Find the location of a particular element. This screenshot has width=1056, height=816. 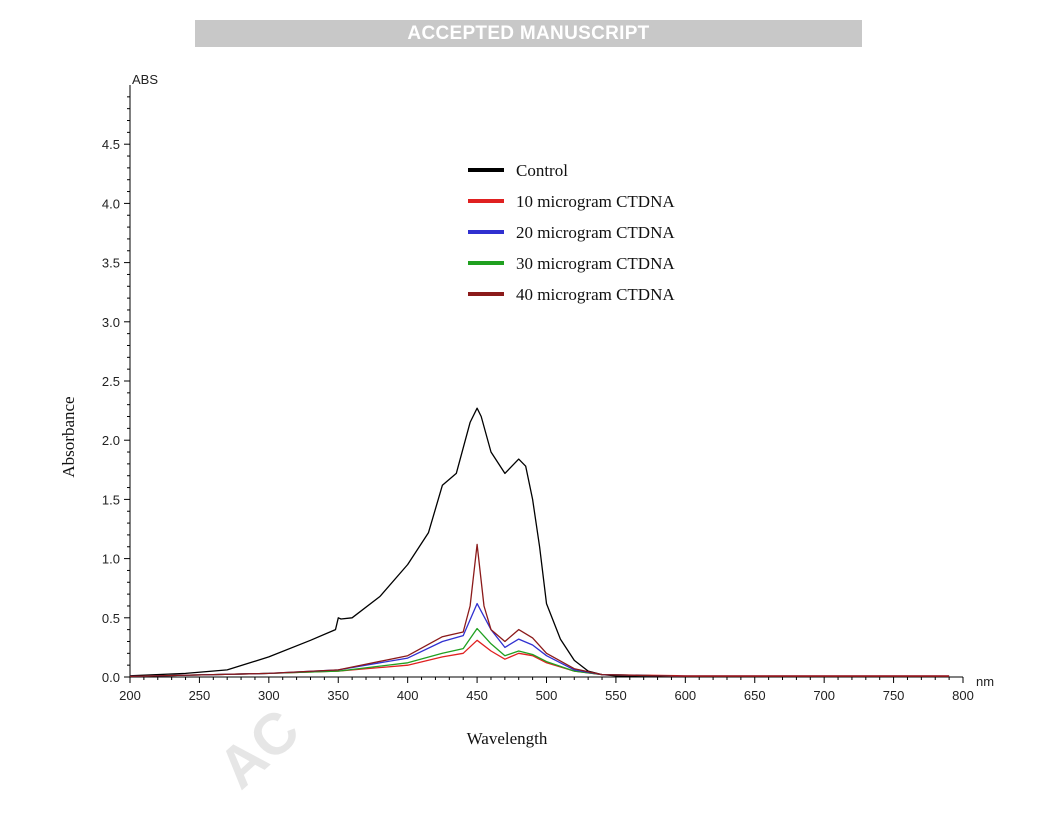

y-tick-label: 2.5 is located at coordinates (111, 381).